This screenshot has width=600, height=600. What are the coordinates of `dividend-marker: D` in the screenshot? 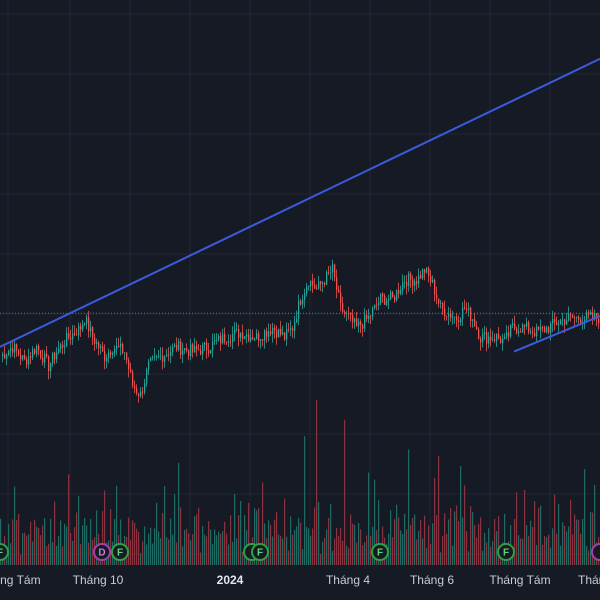 It's located at (102, 552).